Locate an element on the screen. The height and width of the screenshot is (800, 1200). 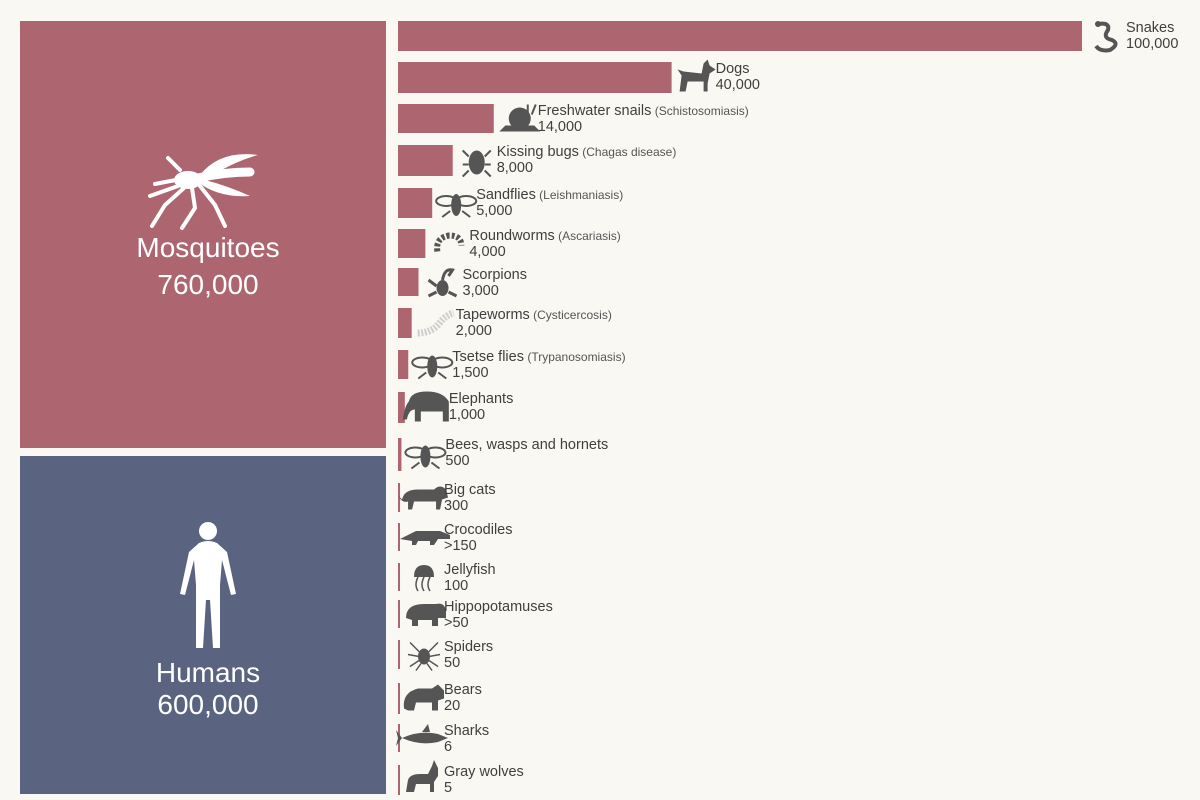
bar-value: 3,000 is located at coordinates (481, 291).